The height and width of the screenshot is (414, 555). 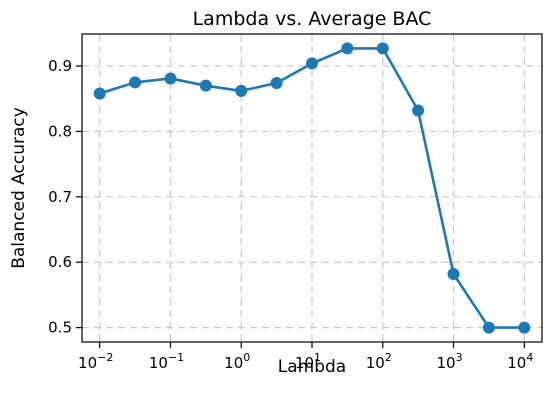 I want to click on x-tick-label: 10⁻¹, so click(x=166, y=361).